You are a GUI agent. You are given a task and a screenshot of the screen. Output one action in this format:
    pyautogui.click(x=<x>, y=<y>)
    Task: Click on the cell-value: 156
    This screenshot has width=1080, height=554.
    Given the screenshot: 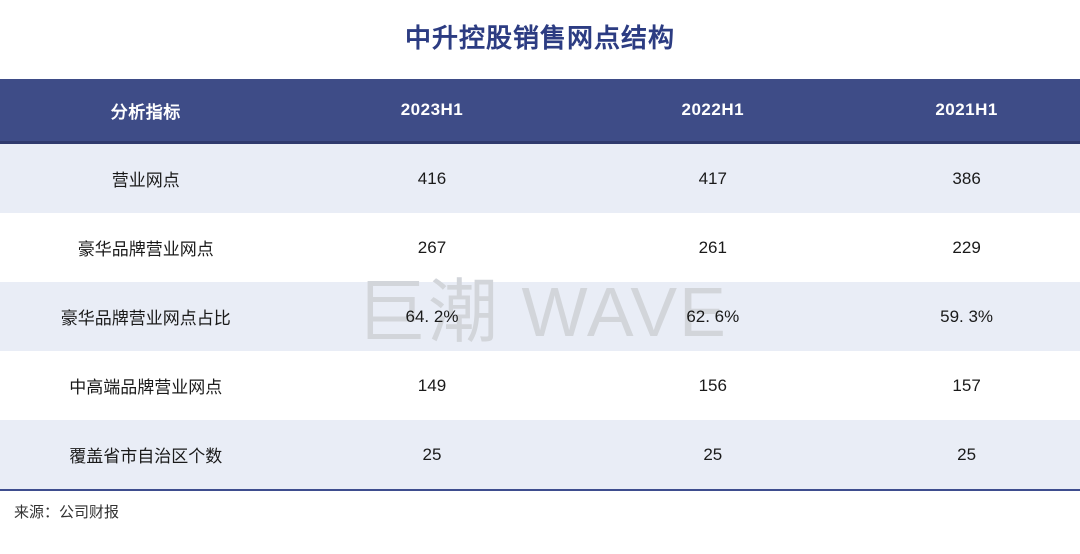 What is the action you would take?
    pyautogui.click(x=712, y=385)
    